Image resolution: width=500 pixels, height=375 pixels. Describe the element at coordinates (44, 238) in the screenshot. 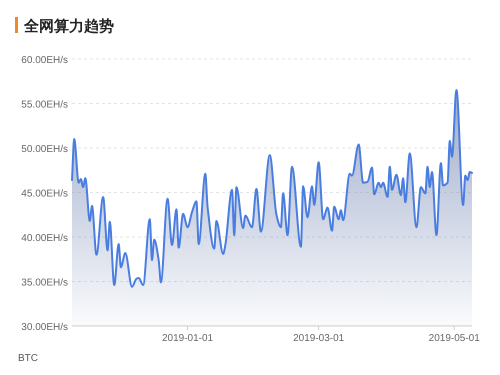

I see `y-tick-label: 40.00EH/s` at that location.